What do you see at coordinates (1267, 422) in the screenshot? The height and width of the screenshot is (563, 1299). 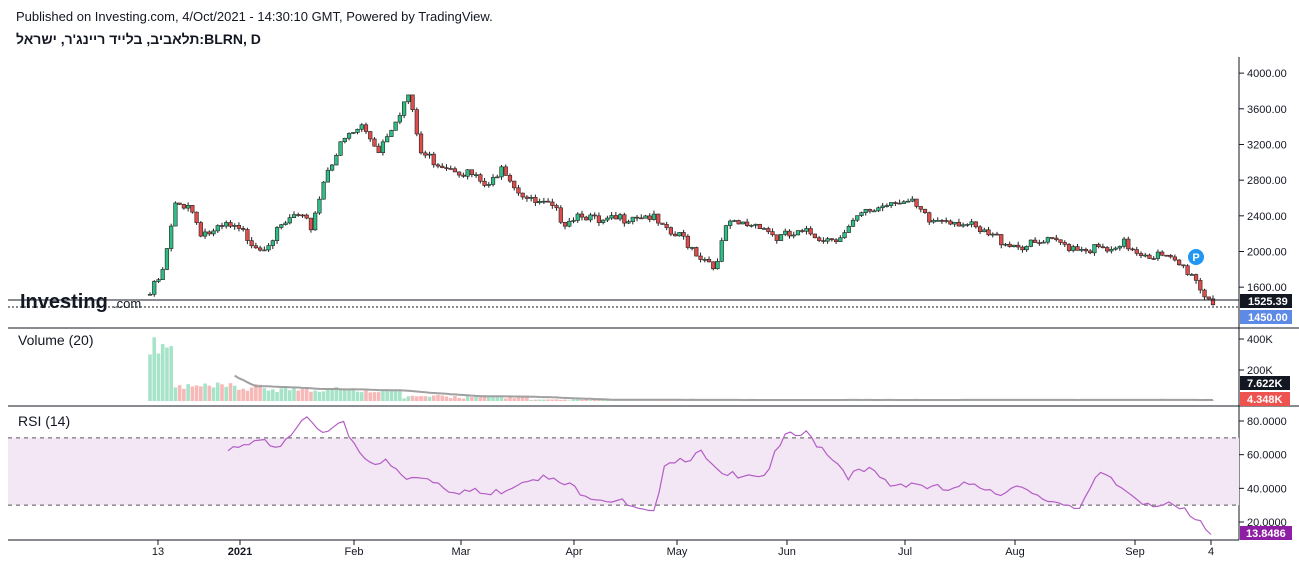 I see `rsi-tick-label: 80.0000` at bounding box center [1267, 422].